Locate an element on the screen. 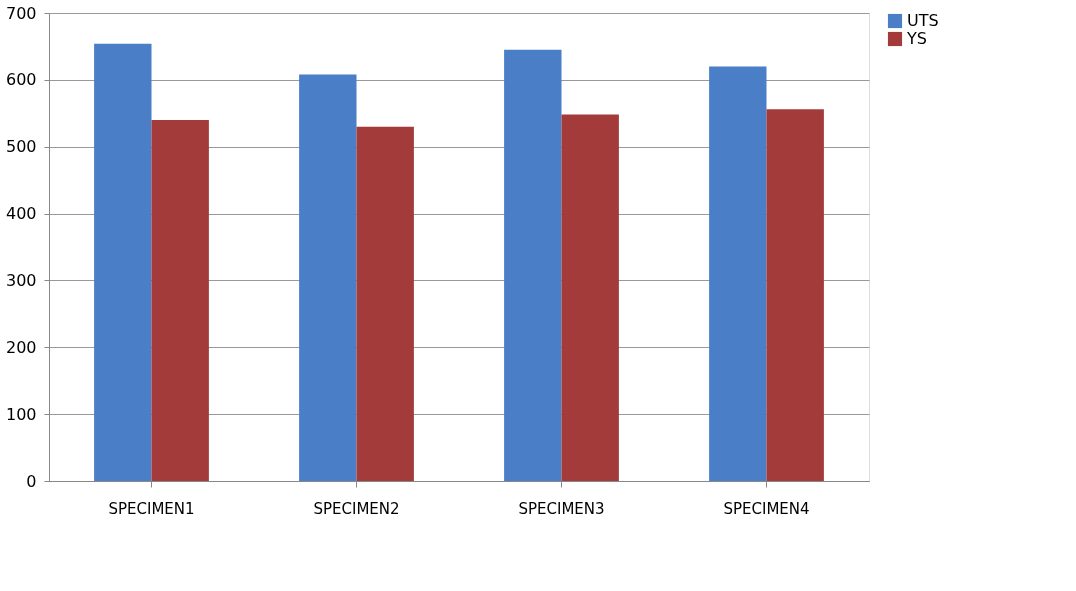  y-tick-label: 700 is located at coordinates (21, 13).